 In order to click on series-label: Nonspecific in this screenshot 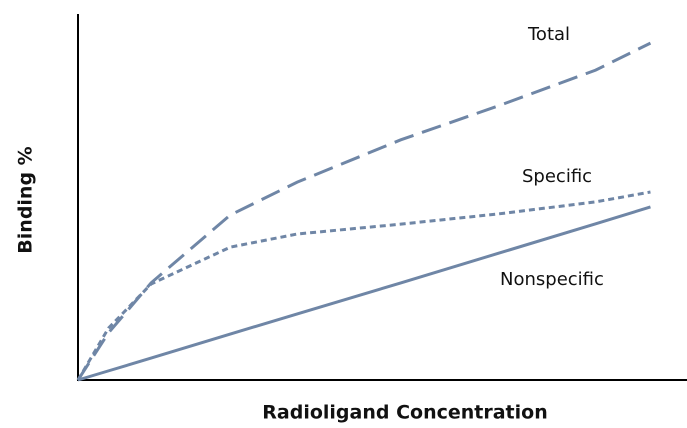, I will do `click(552, 279)`.